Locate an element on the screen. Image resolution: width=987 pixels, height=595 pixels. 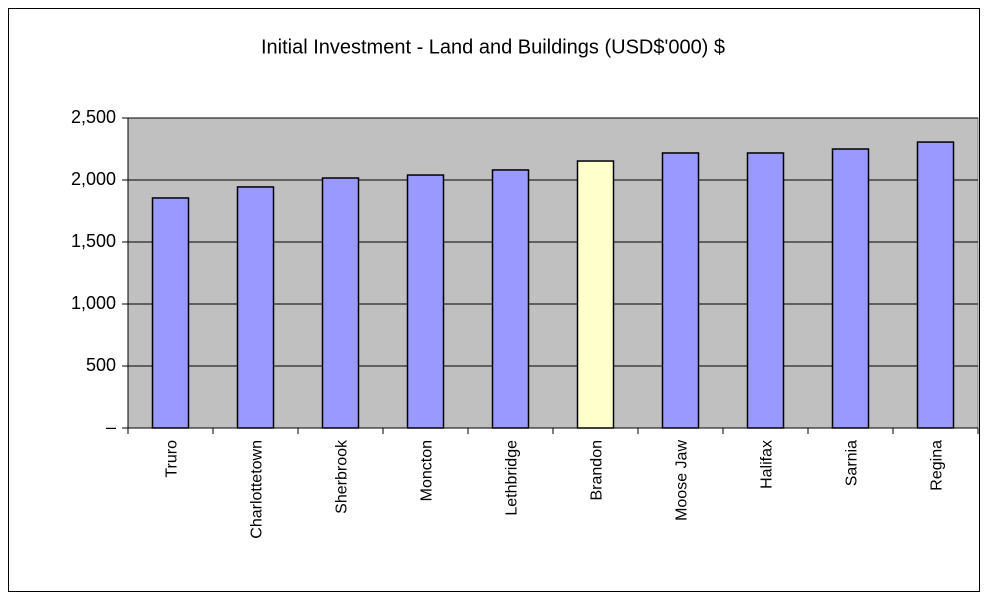
x-tick-label: Halifax is located at coordinates (767, 464).